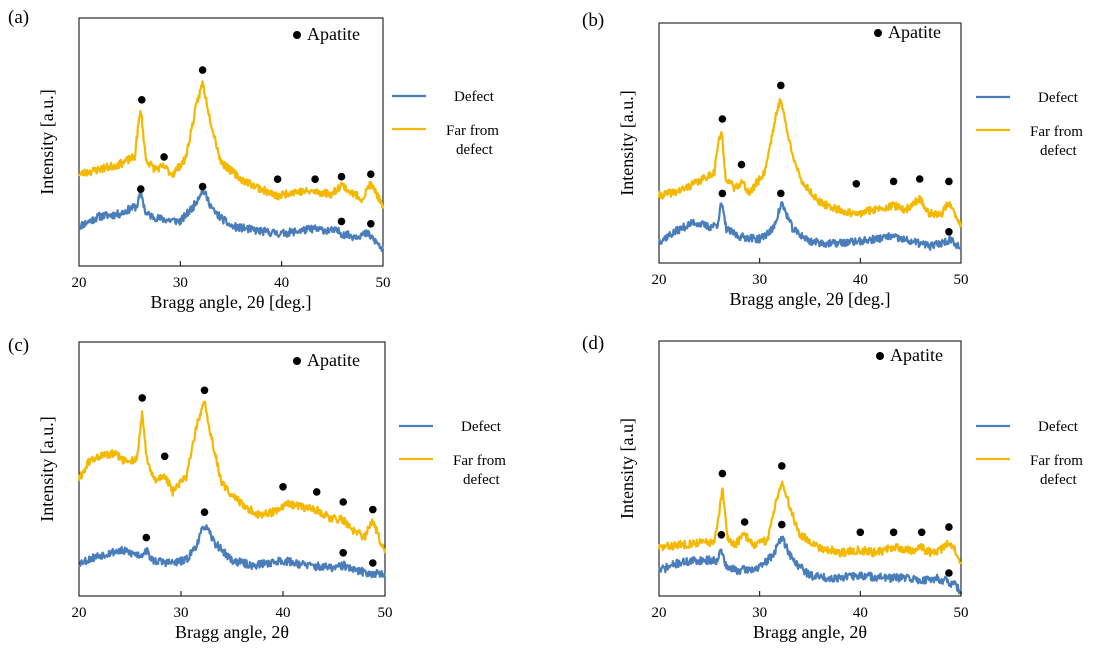 The width and height of the screenshot is (1096, 648). What do you see at coordinates (18, 17) in the screenshot?
I see `panel-label: (a)` at bounding box center [18, 17].